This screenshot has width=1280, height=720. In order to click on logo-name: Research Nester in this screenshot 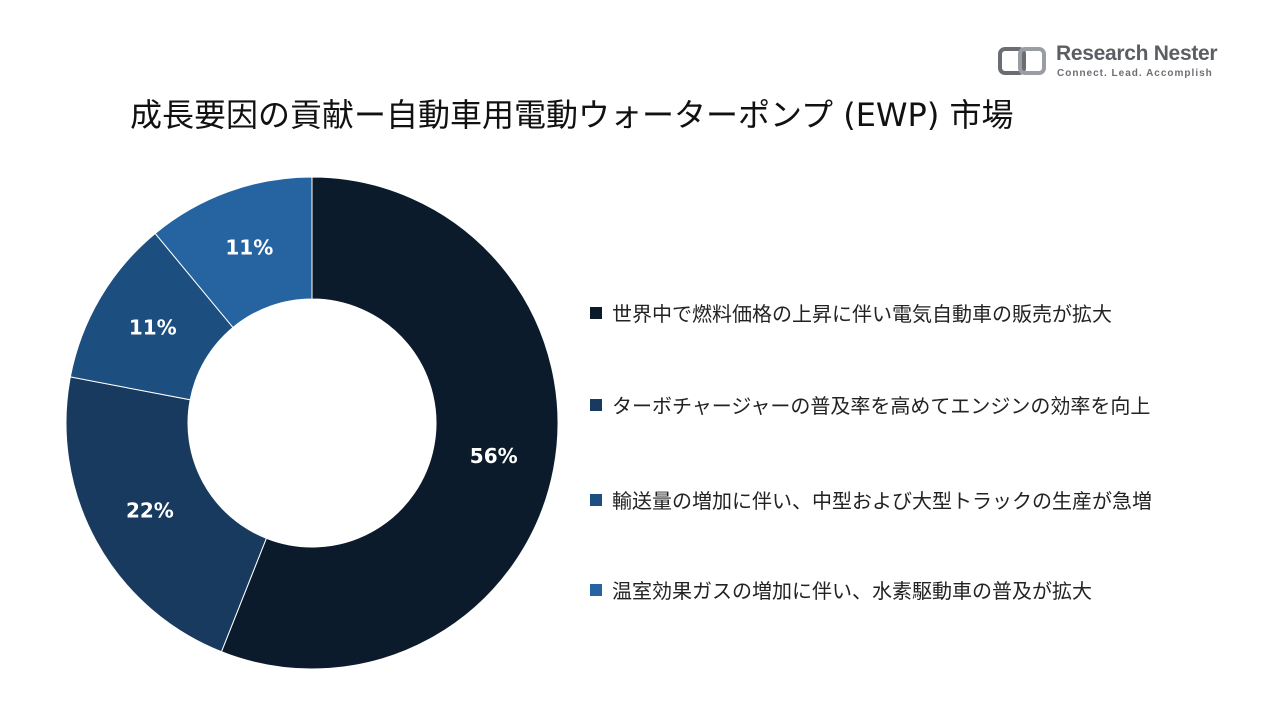, I will do `click(1137, 53)`.